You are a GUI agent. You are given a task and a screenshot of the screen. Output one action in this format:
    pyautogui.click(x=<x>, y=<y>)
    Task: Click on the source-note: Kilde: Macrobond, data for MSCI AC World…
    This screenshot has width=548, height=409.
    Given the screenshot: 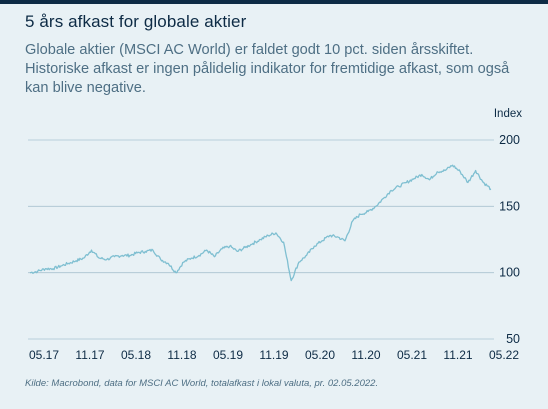 What is the action you would take?
    pyautogui.click(x=202, y=383)
    